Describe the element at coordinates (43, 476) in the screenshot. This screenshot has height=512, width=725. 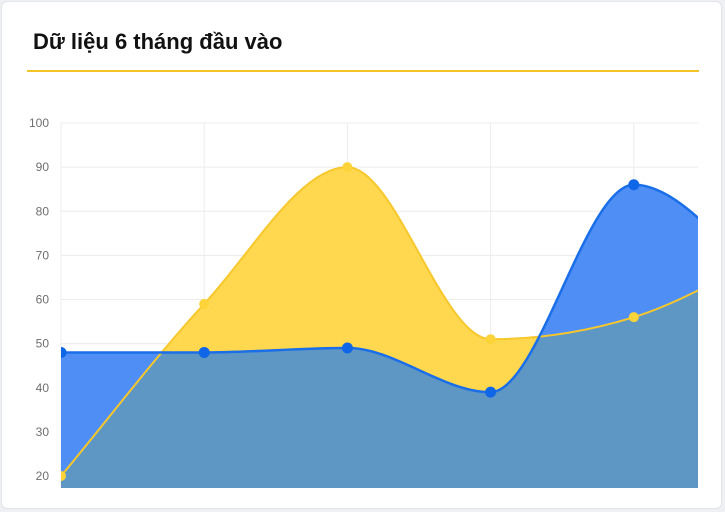
I see `y-tick-label: 20` at that location.